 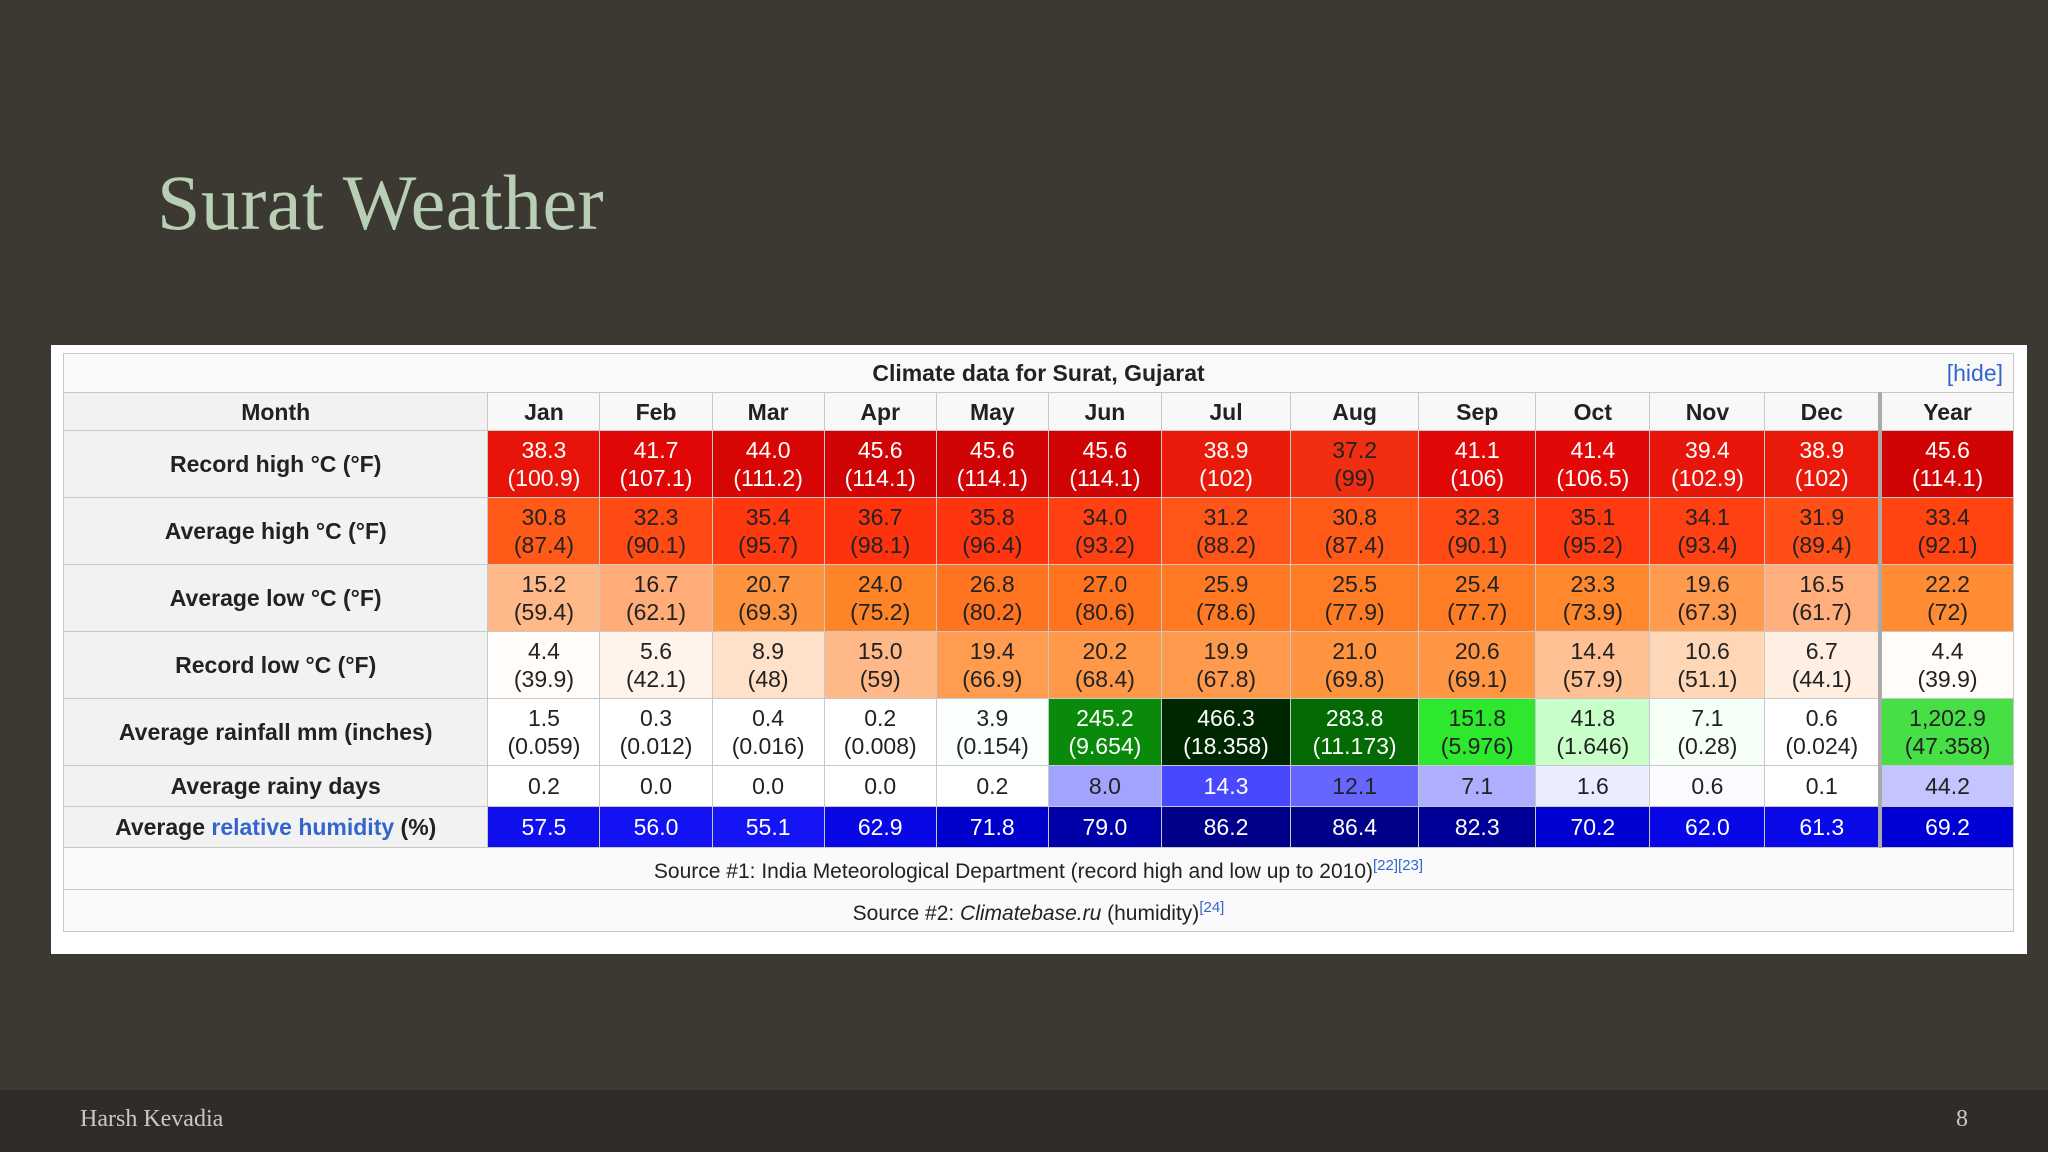 I want to click on table-cell: 20.6 (69.1), so click(x=1477, y=665).